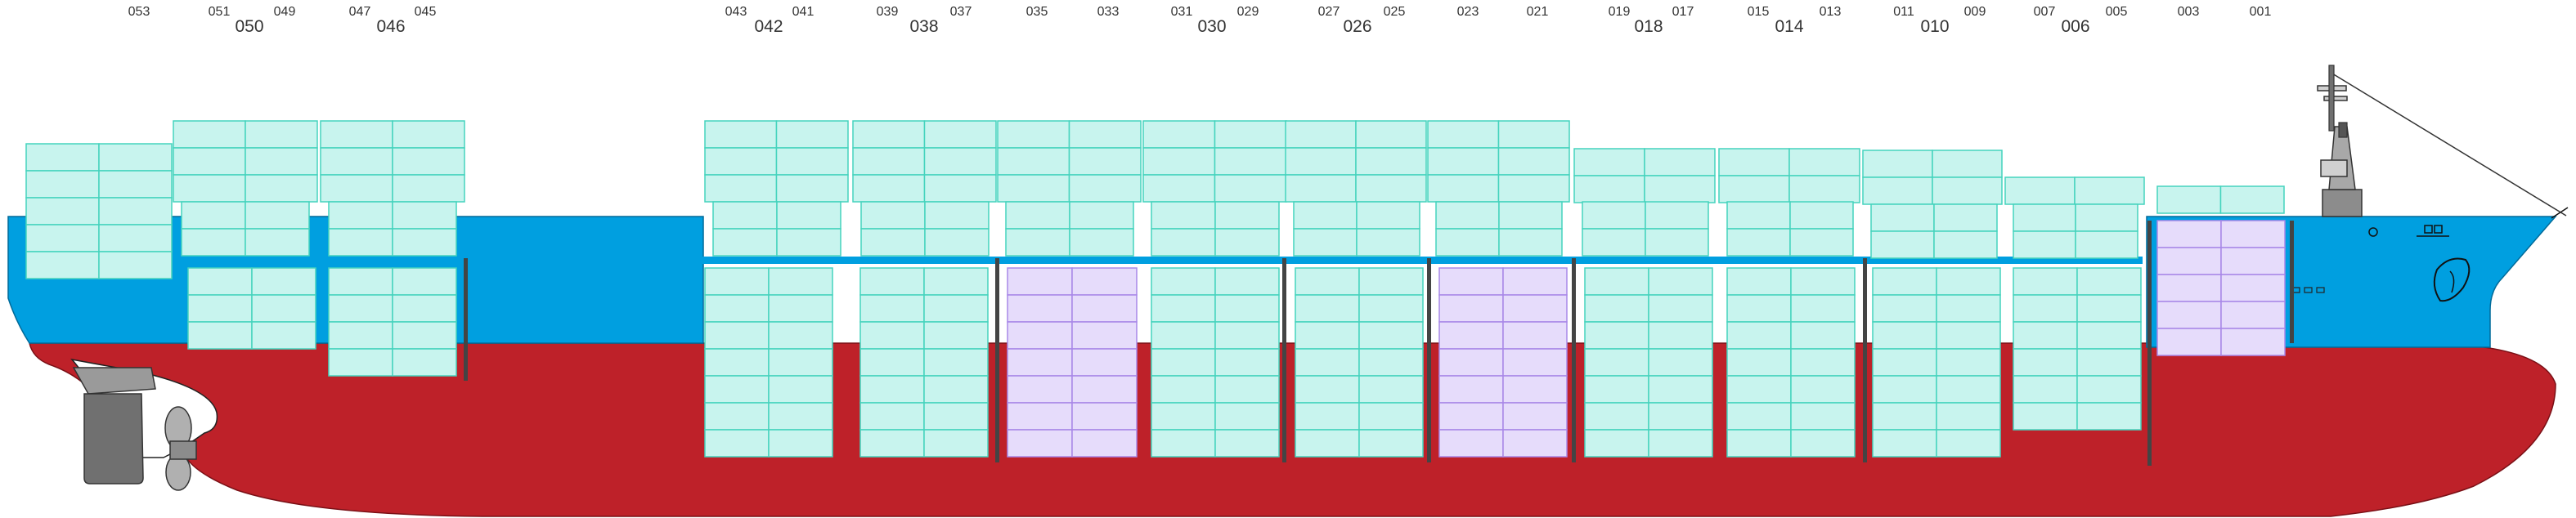 This screenshot has width=2576, height=518. What do you see at coordinates (2331, 98) in the screenshot?
I see `mast-pole` at bounding box center [2331, 98].